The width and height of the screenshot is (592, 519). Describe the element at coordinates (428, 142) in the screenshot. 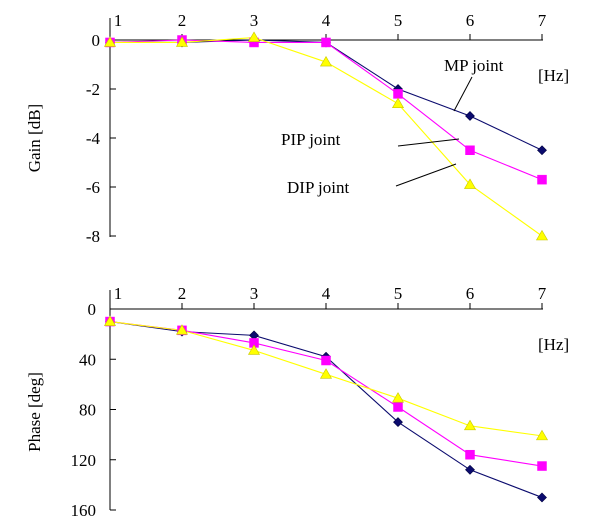

I see `pip-joint-leader` at that location.